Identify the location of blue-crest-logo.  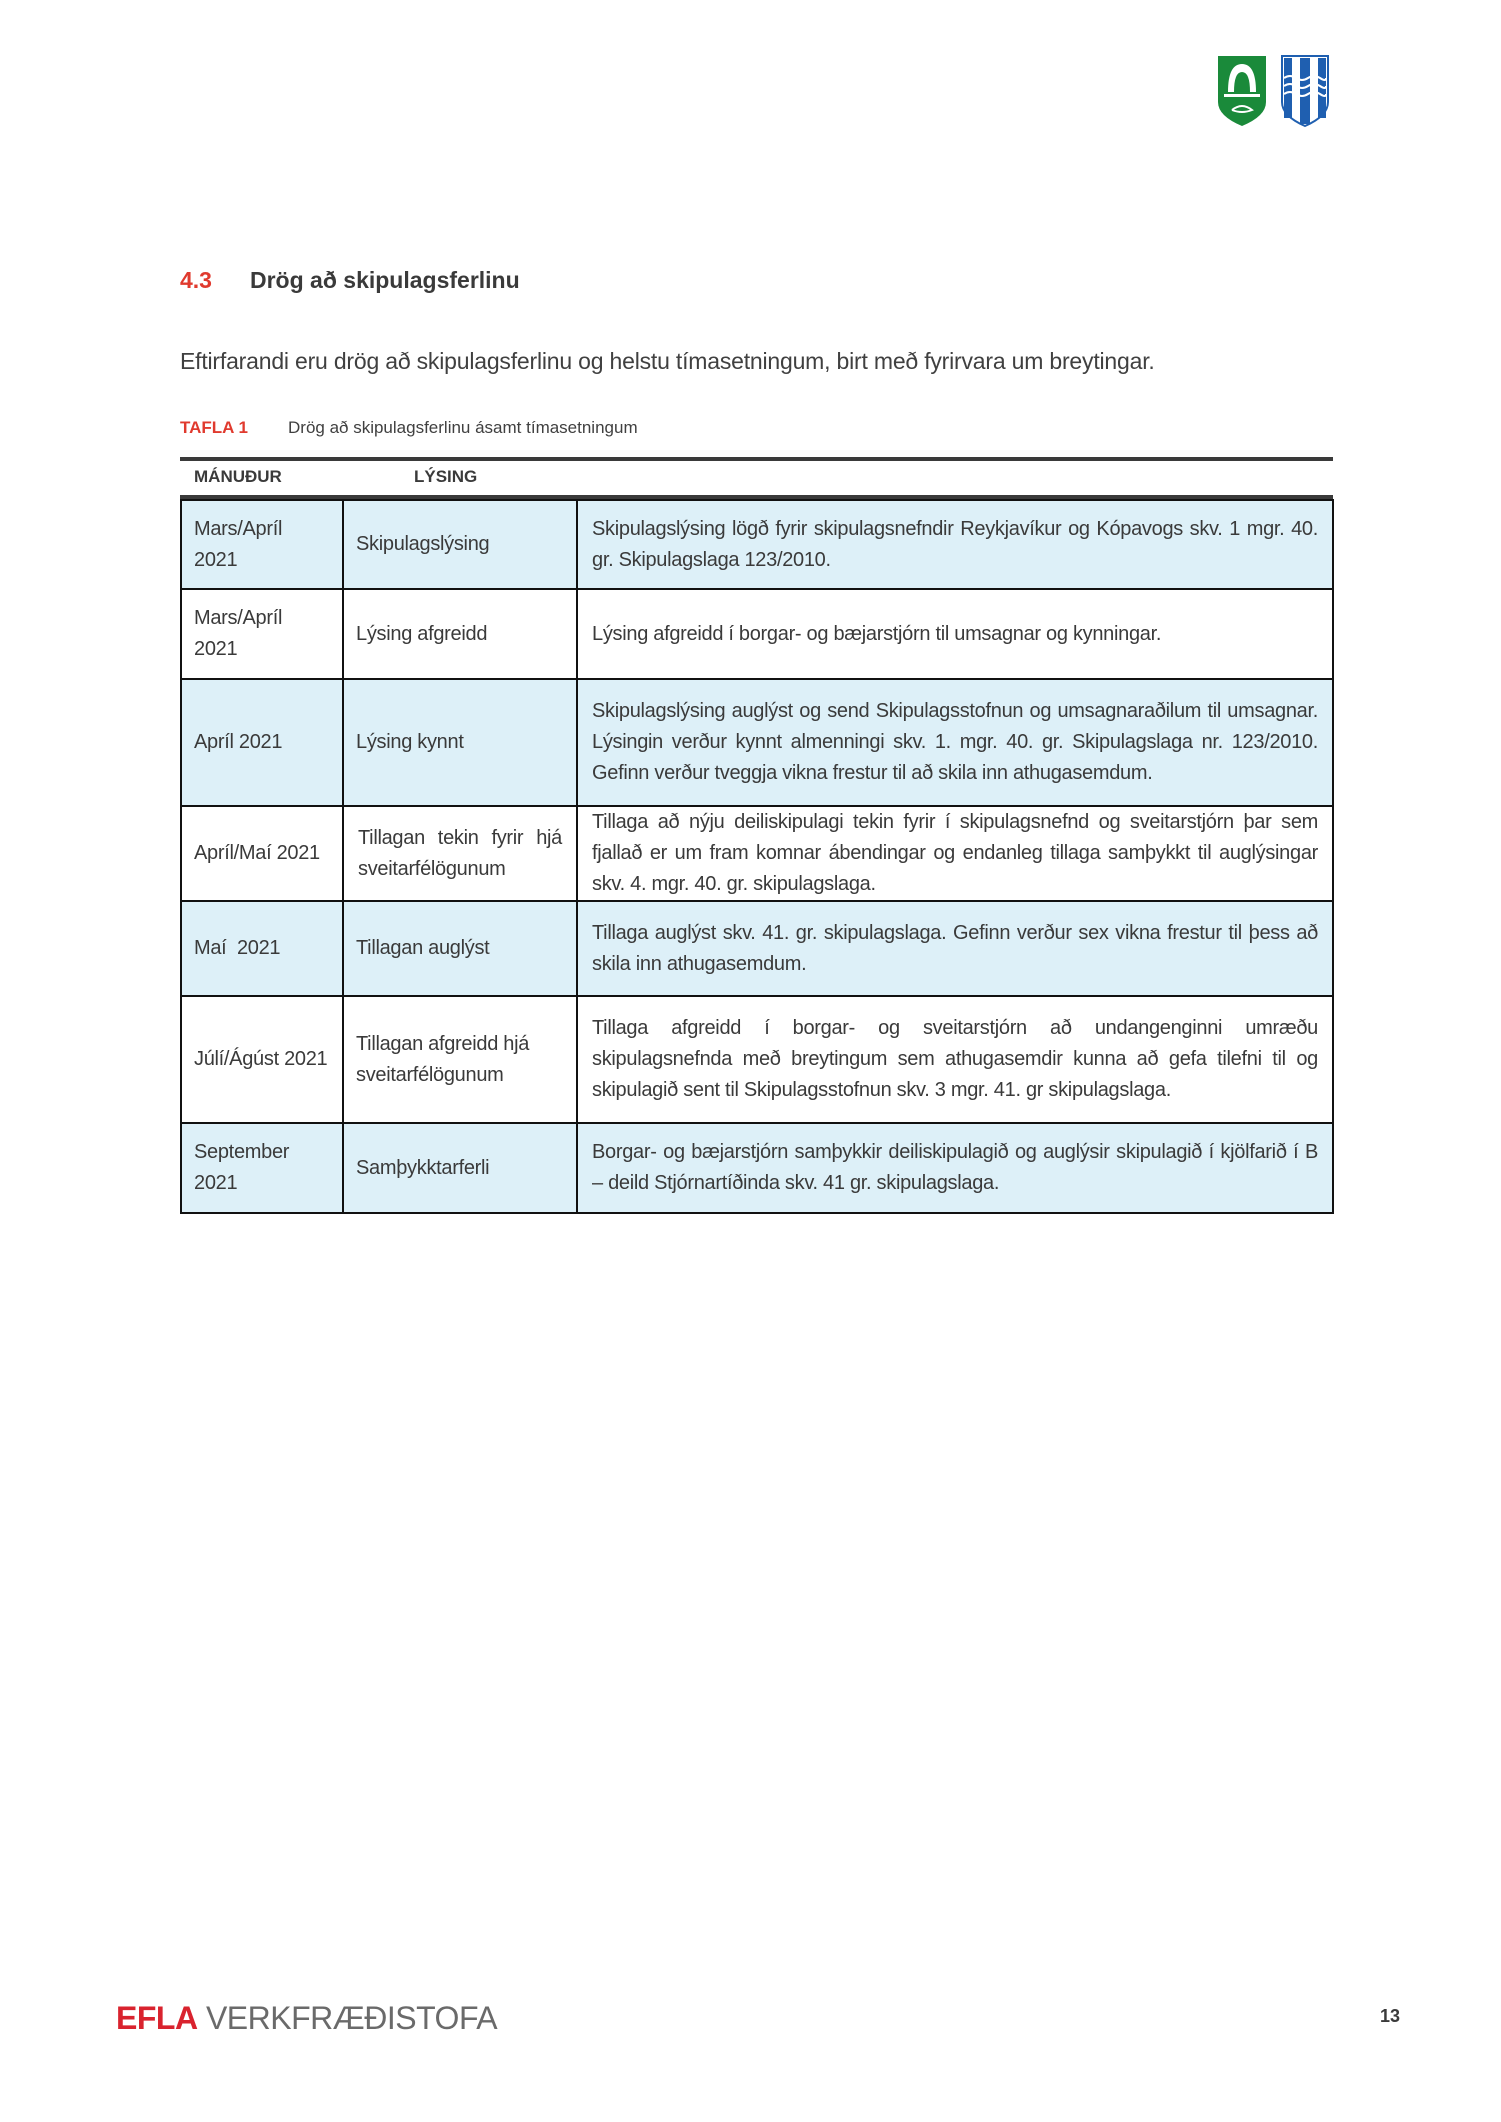
(1305, 91).